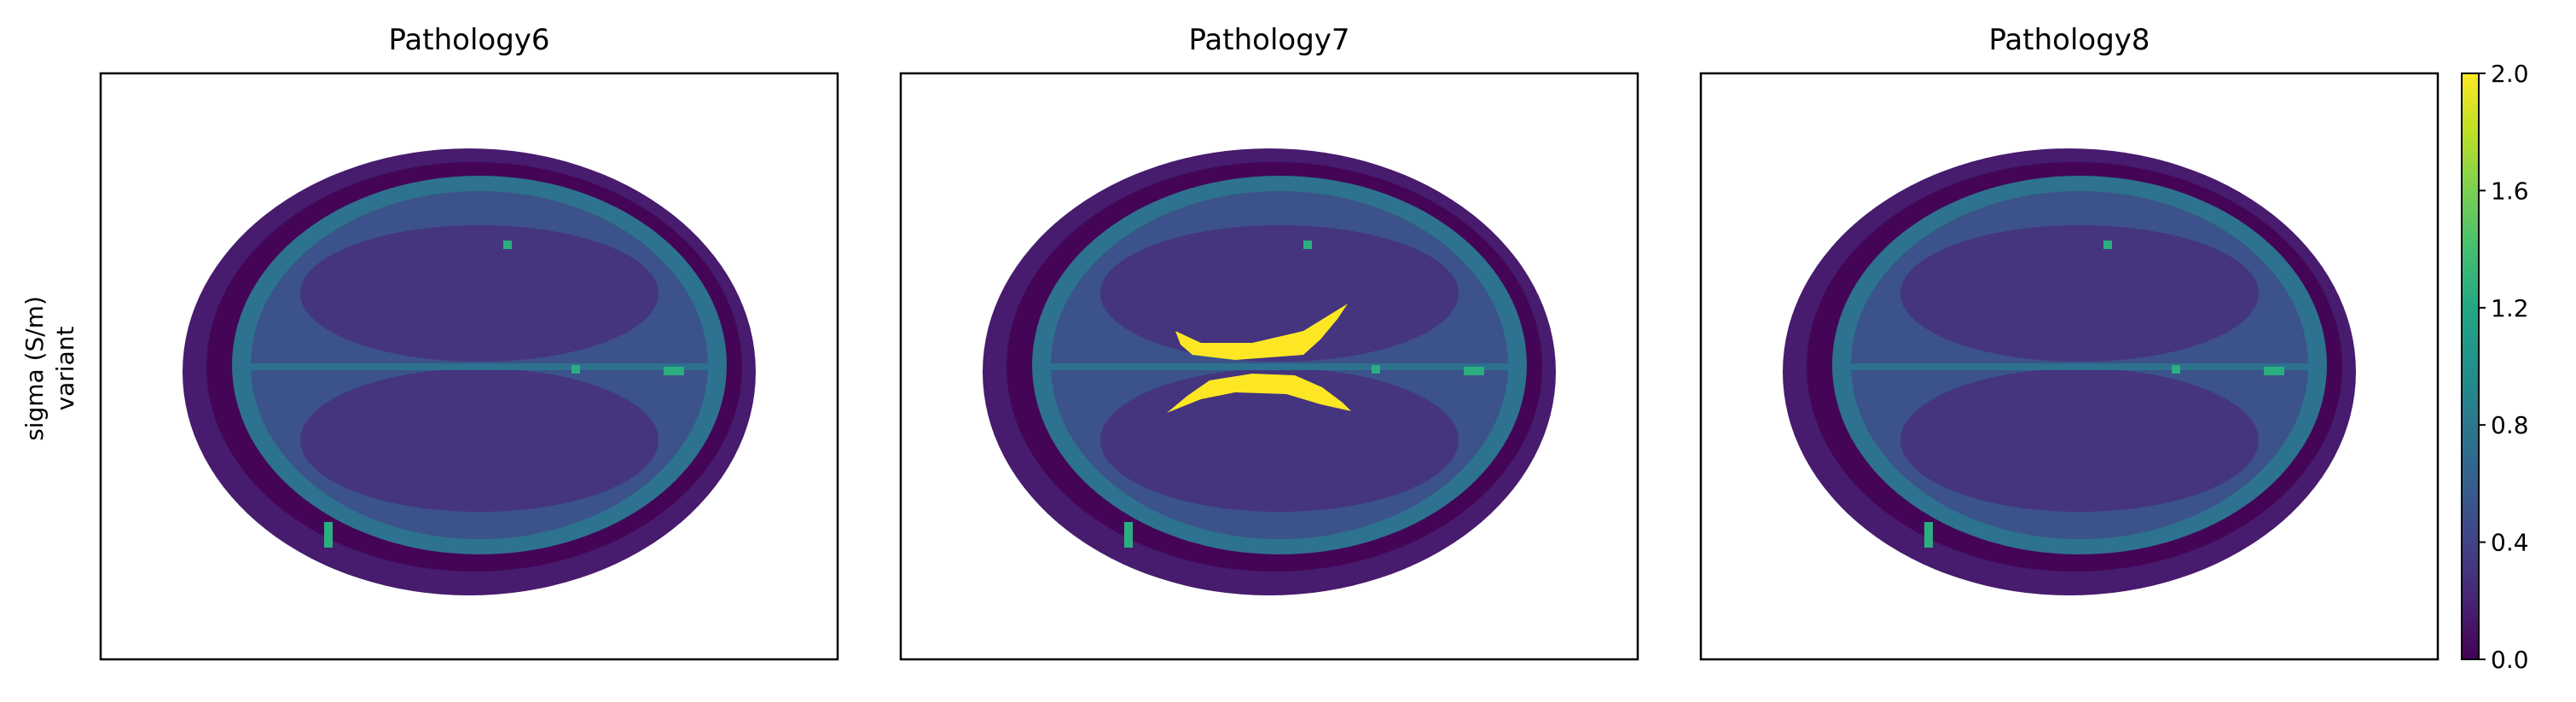 The image size is (2576, 702). Describe the element at coordinates (2069, 40) in the screenshot. I see `panel-title: Pathology8` at that location.